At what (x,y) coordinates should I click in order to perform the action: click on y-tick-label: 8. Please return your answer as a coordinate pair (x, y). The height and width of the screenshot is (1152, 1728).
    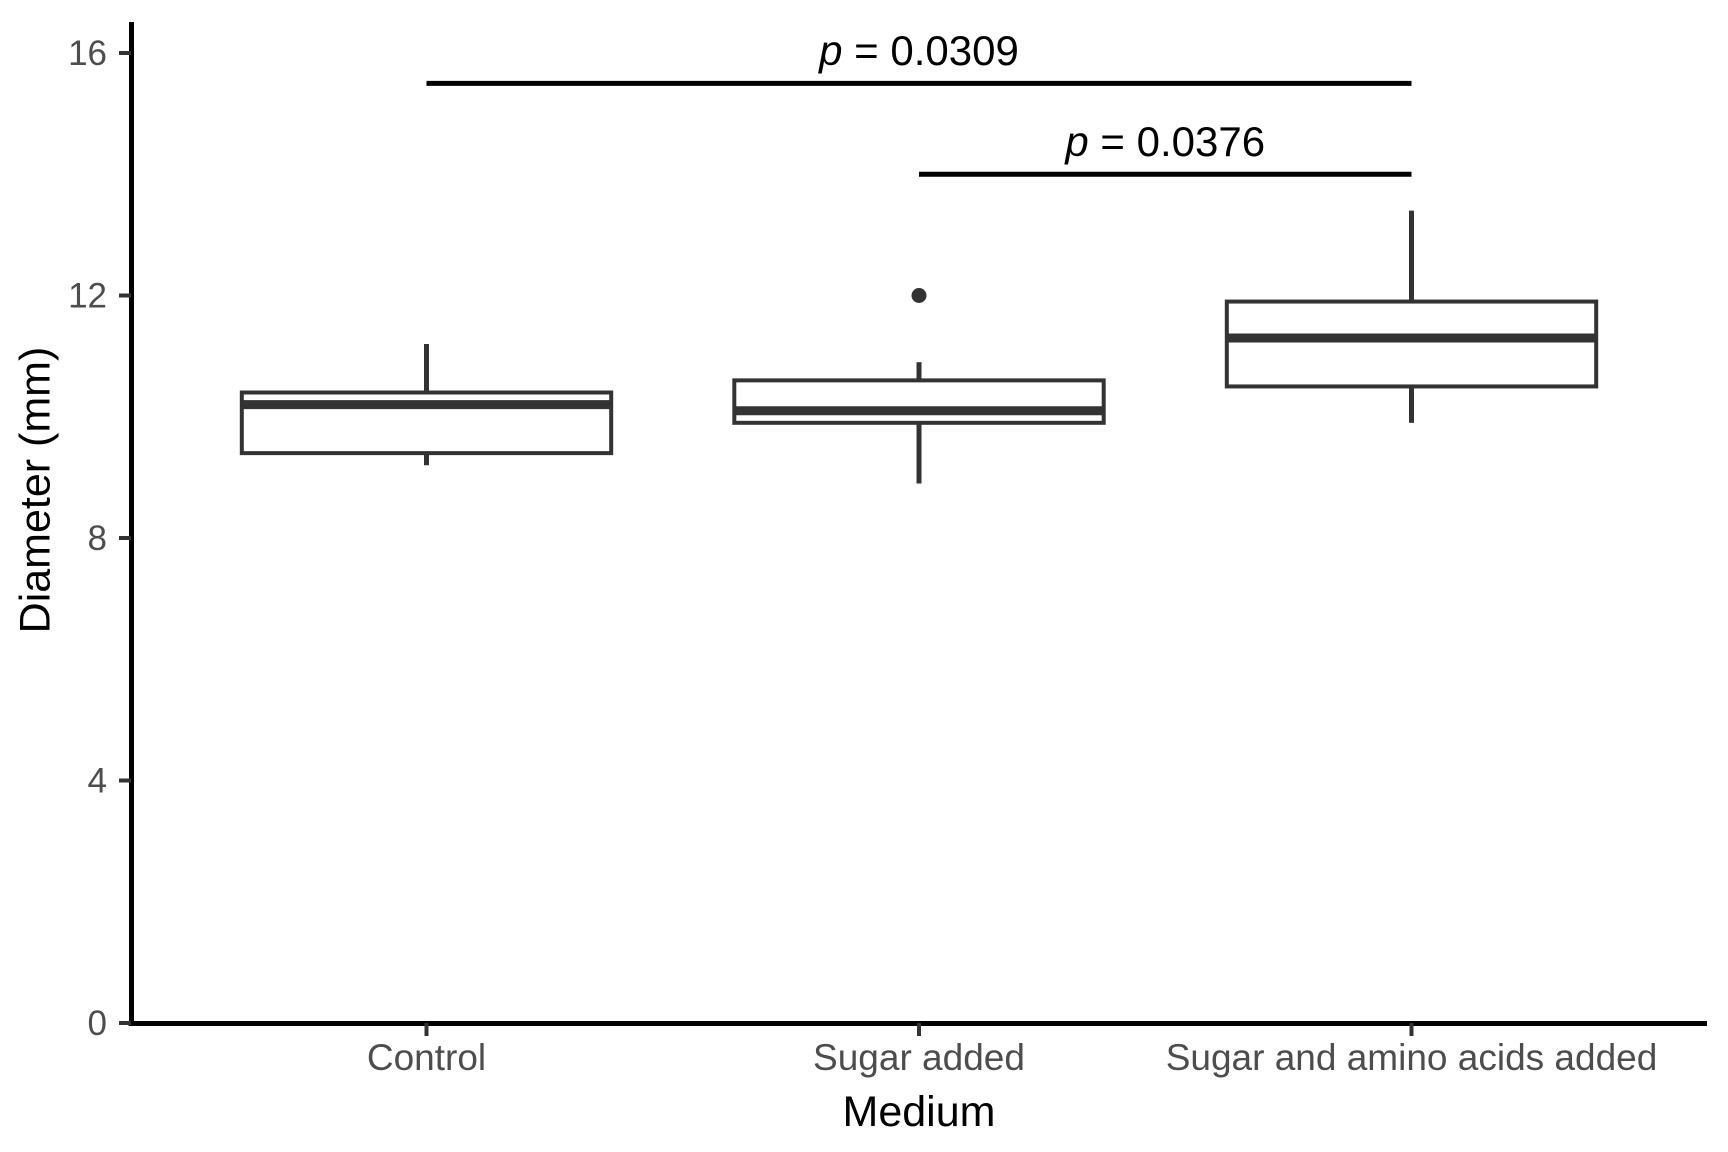
    Looking at the image, I should click on (97, 538).